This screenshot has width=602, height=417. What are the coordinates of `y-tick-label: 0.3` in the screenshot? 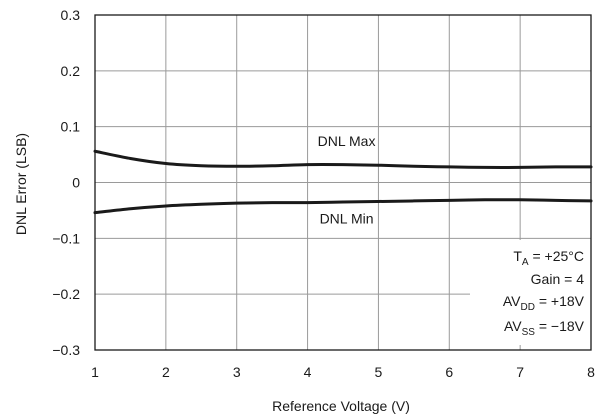 It's located at (71, 15).